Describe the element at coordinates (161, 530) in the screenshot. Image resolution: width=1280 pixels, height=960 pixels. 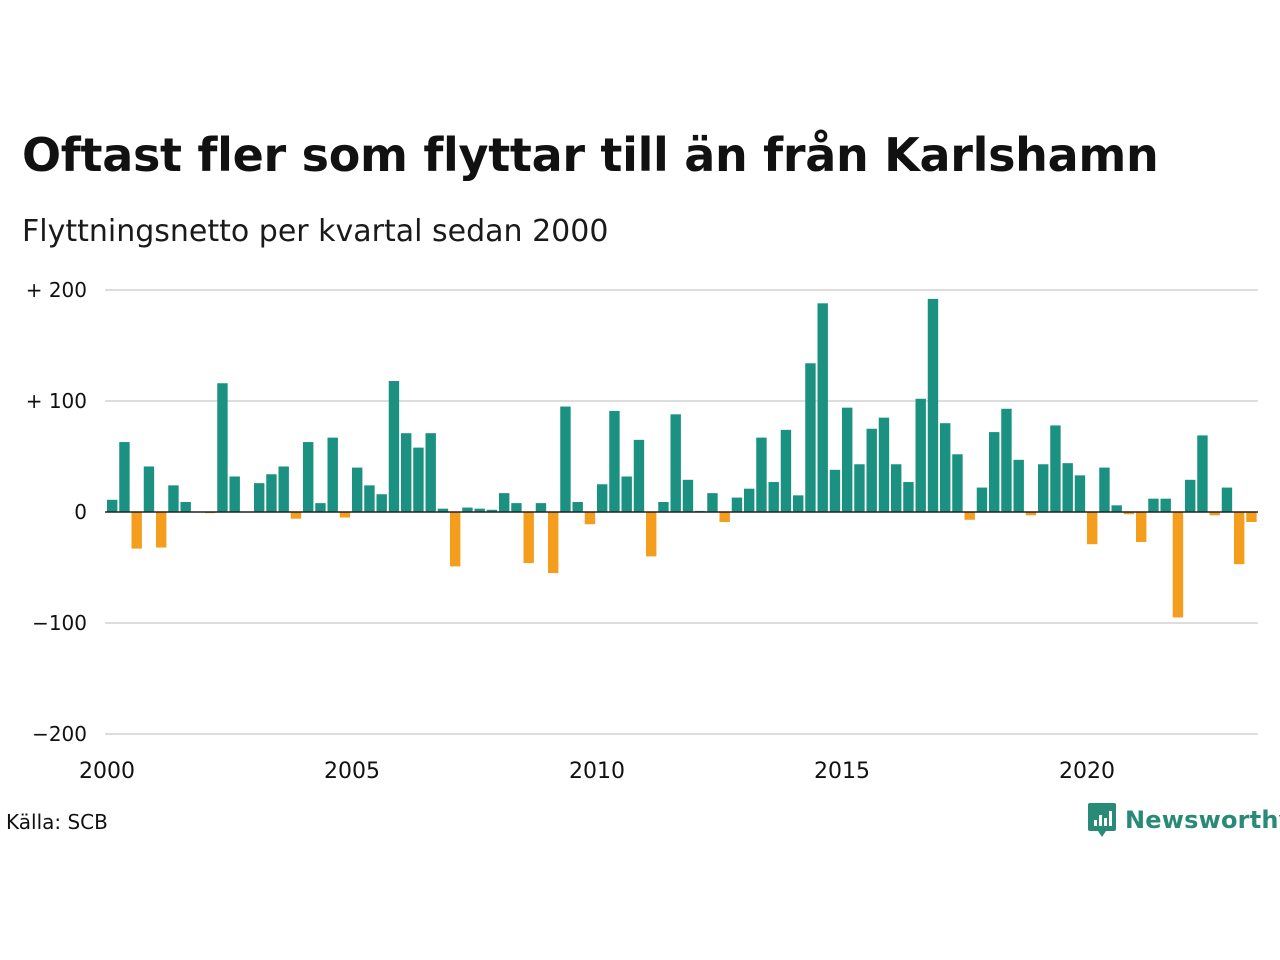
I see `bar-2001K1` at that location.